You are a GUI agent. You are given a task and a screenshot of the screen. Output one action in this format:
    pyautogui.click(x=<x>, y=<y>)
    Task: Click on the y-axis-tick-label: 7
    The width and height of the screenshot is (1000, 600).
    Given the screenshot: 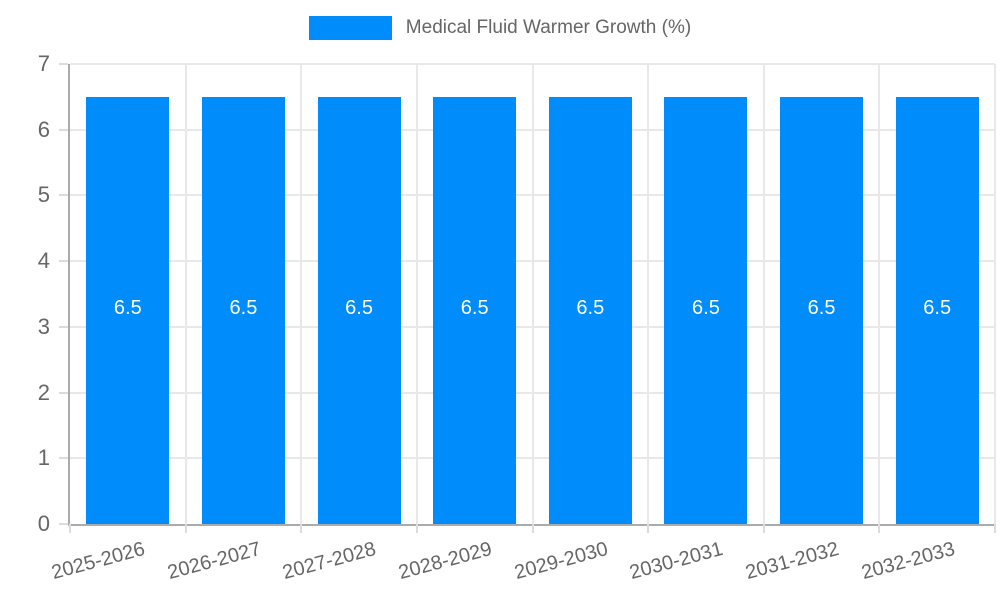 What is the action you would take?
    pyautogui.click(x=43, y=63)
    